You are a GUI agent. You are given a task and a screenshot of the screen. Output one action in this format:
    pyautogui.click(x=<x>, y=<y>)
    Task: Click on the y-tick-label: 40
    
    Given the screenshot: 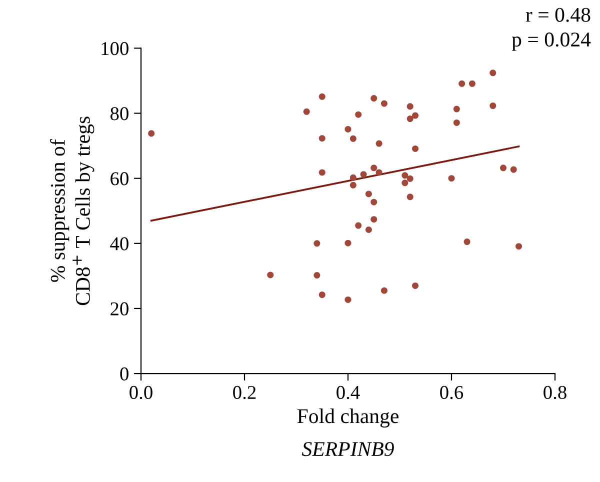 What is the action you would take?
    pyautogui.click(x=119, y=243)
    